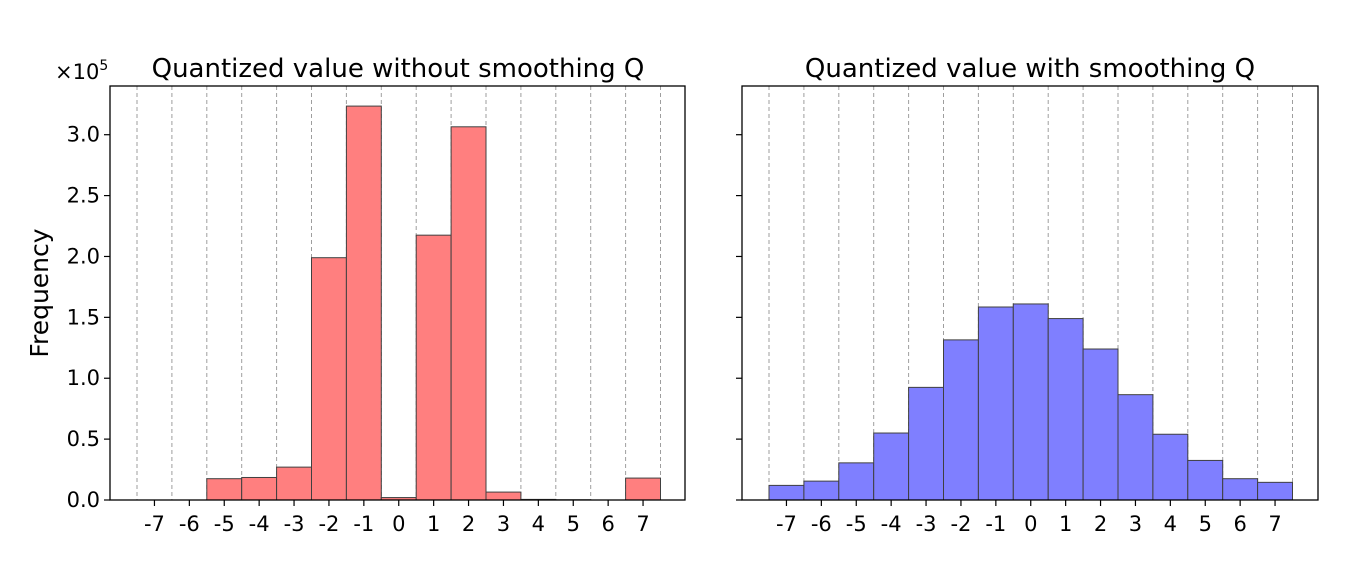 The image size is (1345, 561). Describe the element at coordinates (83, 500) in the screenshot. I see `y-tick-label: 0.0` at that location.